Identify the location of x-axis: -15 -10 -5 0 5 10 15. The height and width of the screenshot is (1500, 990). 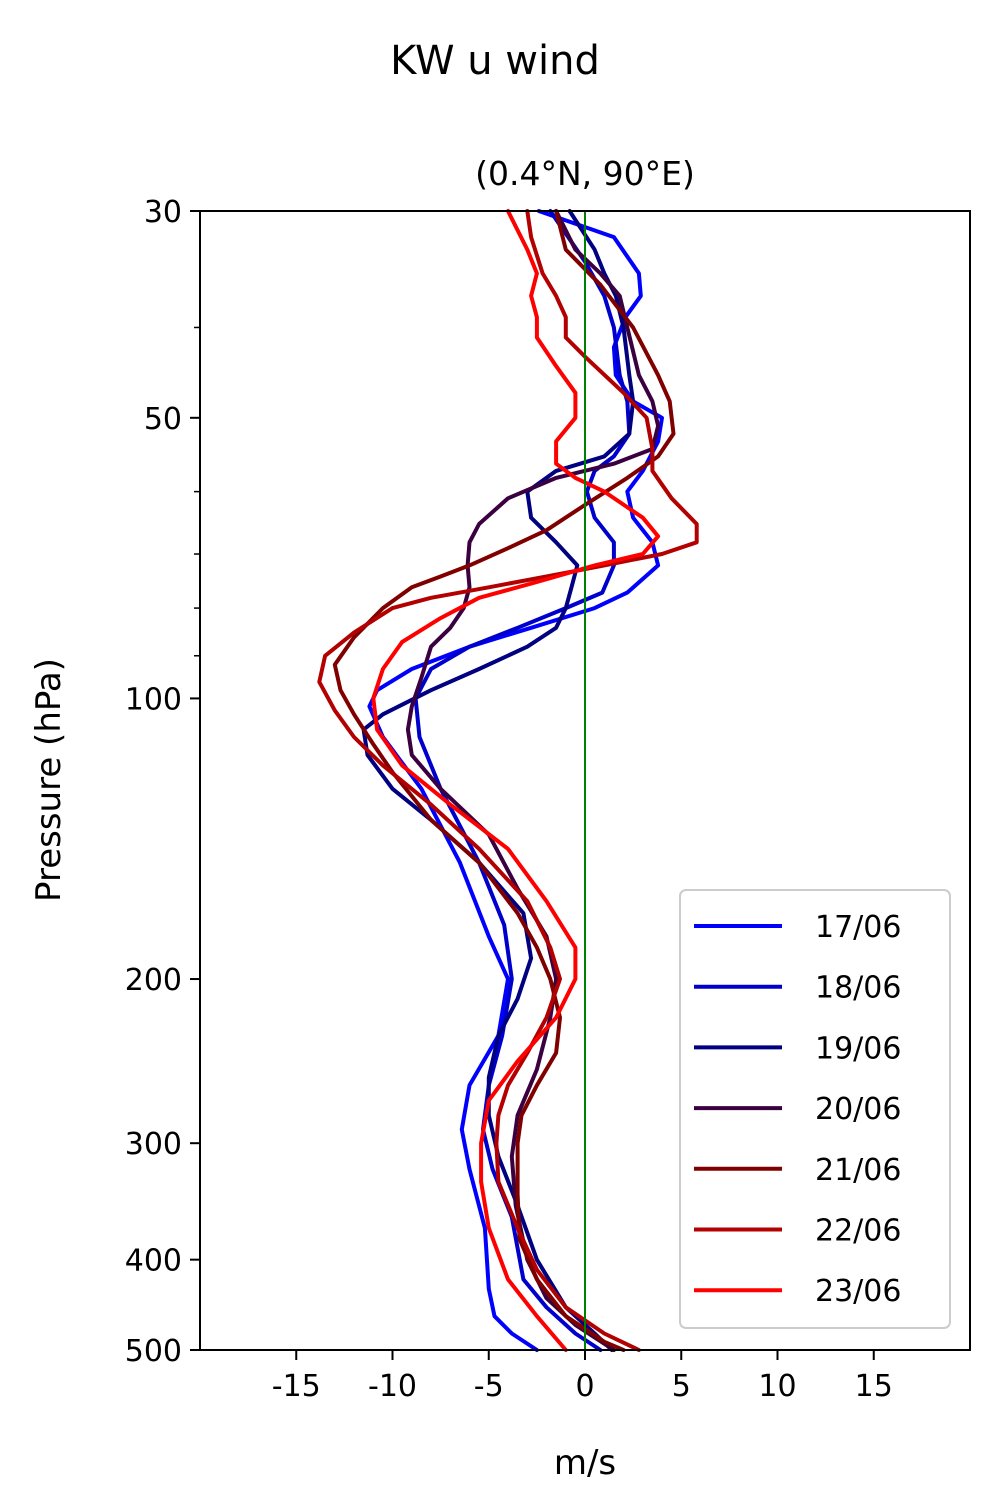
(582, 1377).